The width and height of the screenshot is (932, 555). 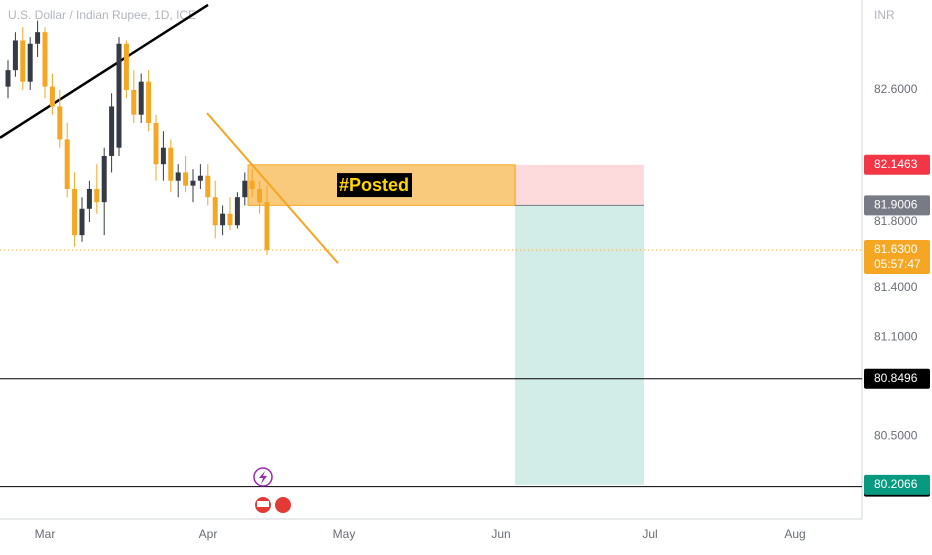 I want to click on x-tick-label: Aug, so click(x=794, y=534).